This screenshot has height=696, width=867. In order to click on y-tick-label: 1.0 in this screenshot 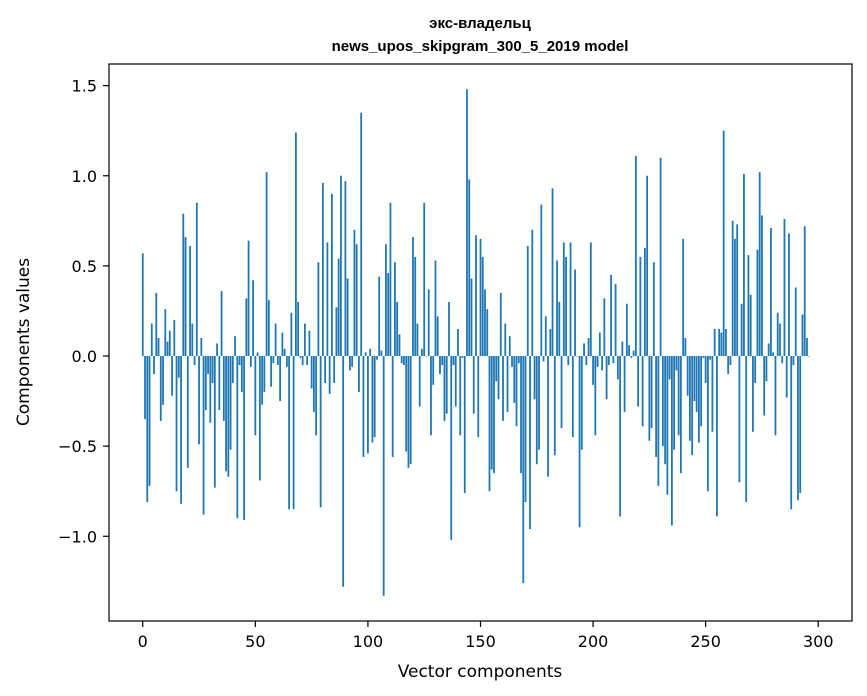, I will do `click(84, 176)`.